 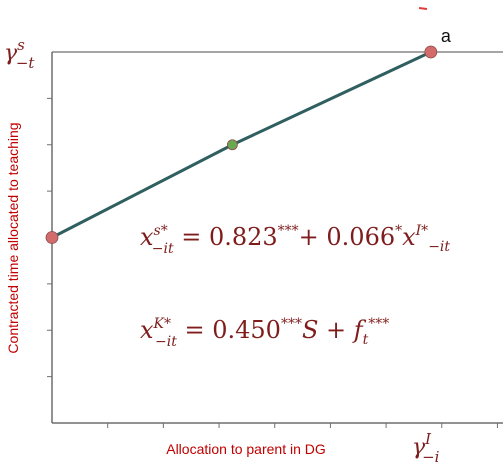 I want to click on top-accent-mark, so click(x=423, y=8).